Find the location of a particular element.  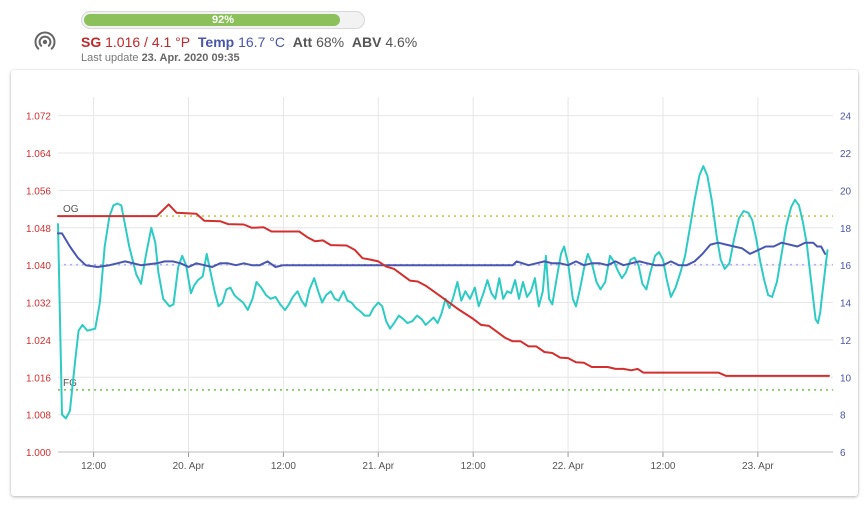

y-left-tick-label: 1.032 is located at coordinates (38, 304).